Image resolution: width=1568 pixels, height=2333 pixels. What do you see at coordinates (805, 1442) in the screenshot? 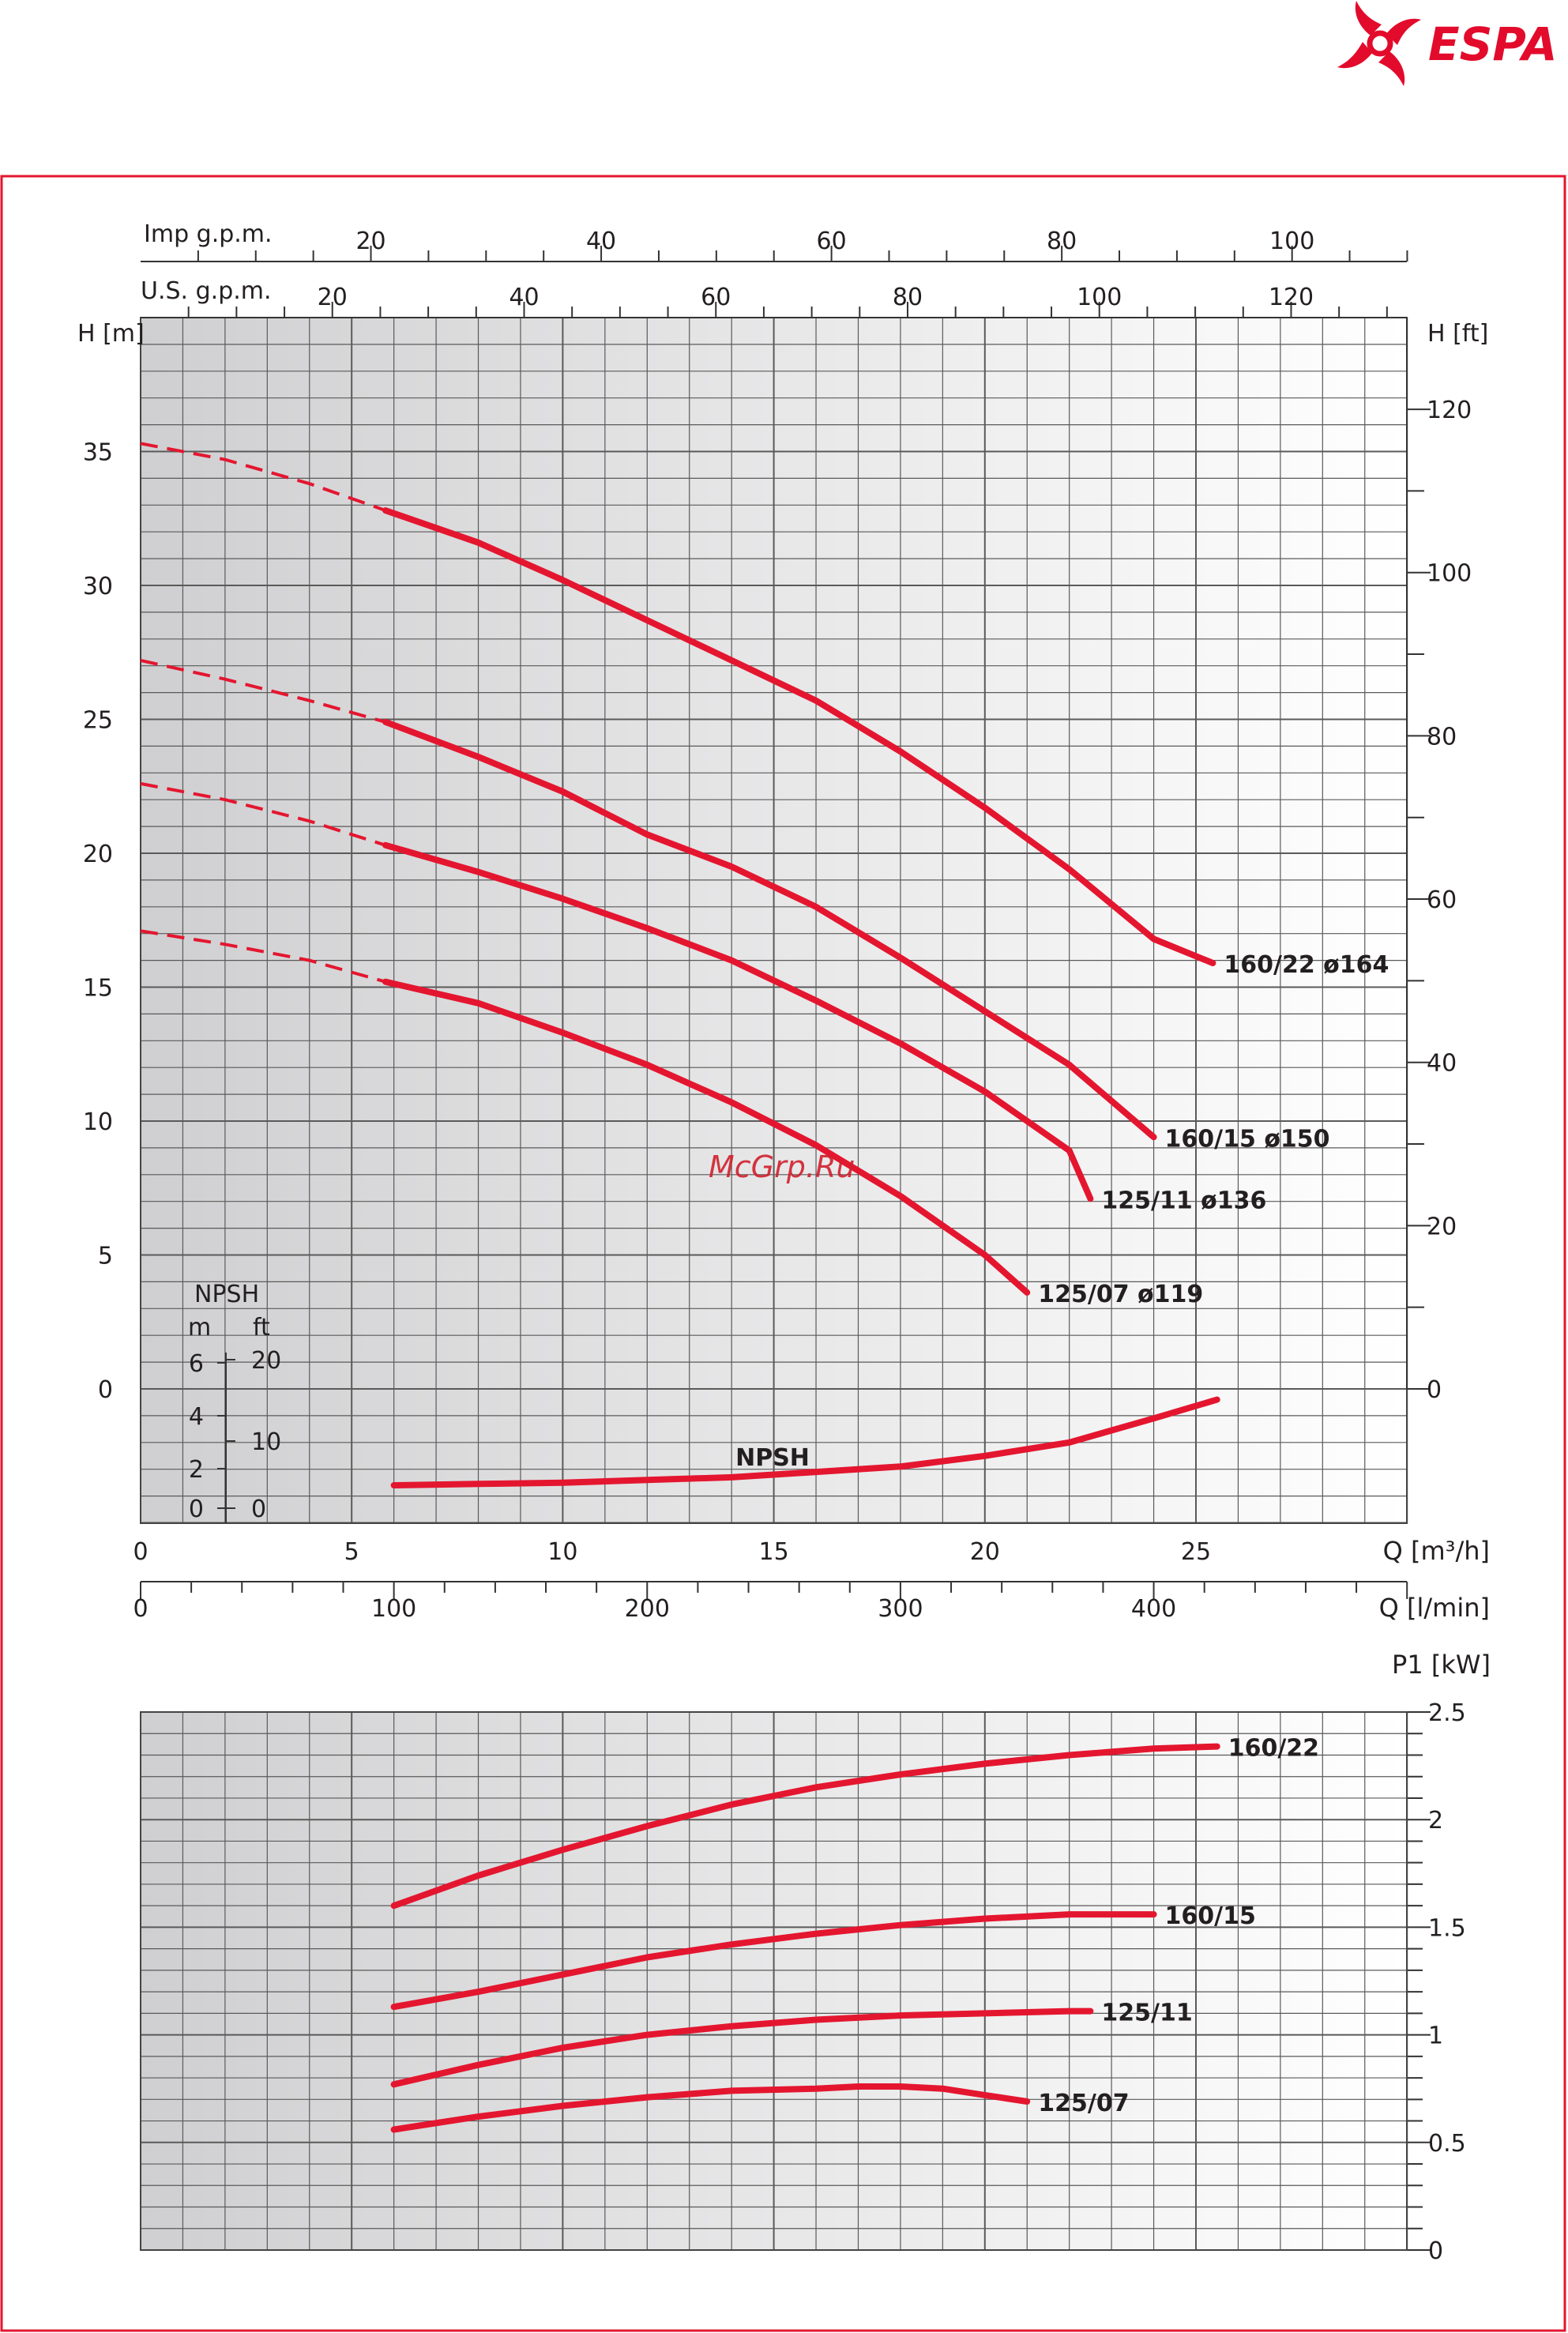
I see `npsh-curve` at bounding box center [805, 1442].